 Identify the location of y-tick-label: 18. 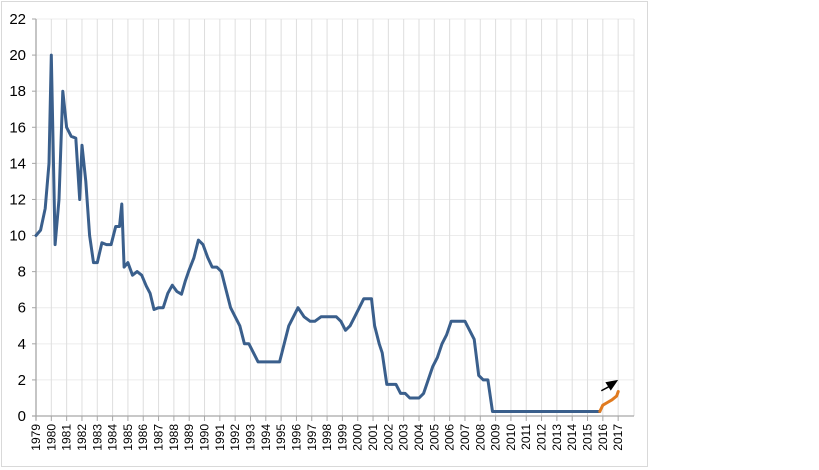
(17, 91).